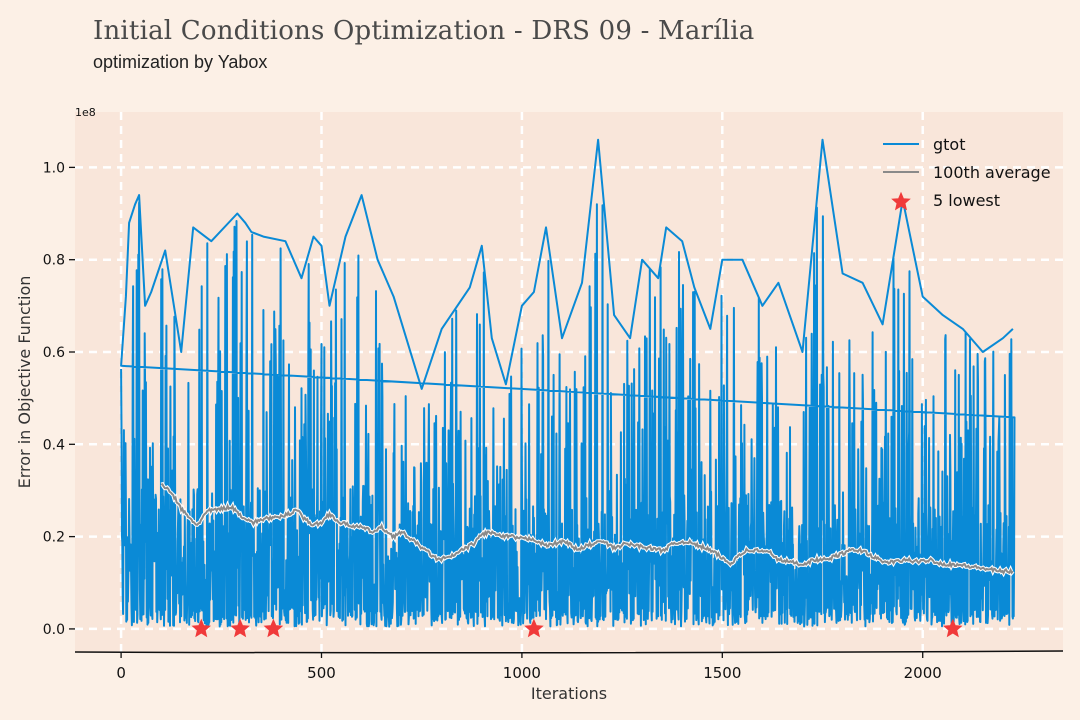 The image size is (1080, 720). I want to click on y-tick-label-0: 0.0, so click(54, 630).